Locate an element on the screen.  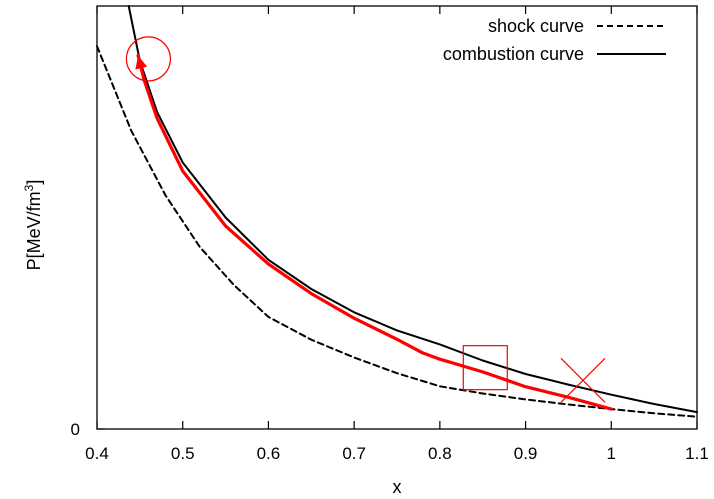
x-tick-label: 0.6 is located at coordinates (269, 453).